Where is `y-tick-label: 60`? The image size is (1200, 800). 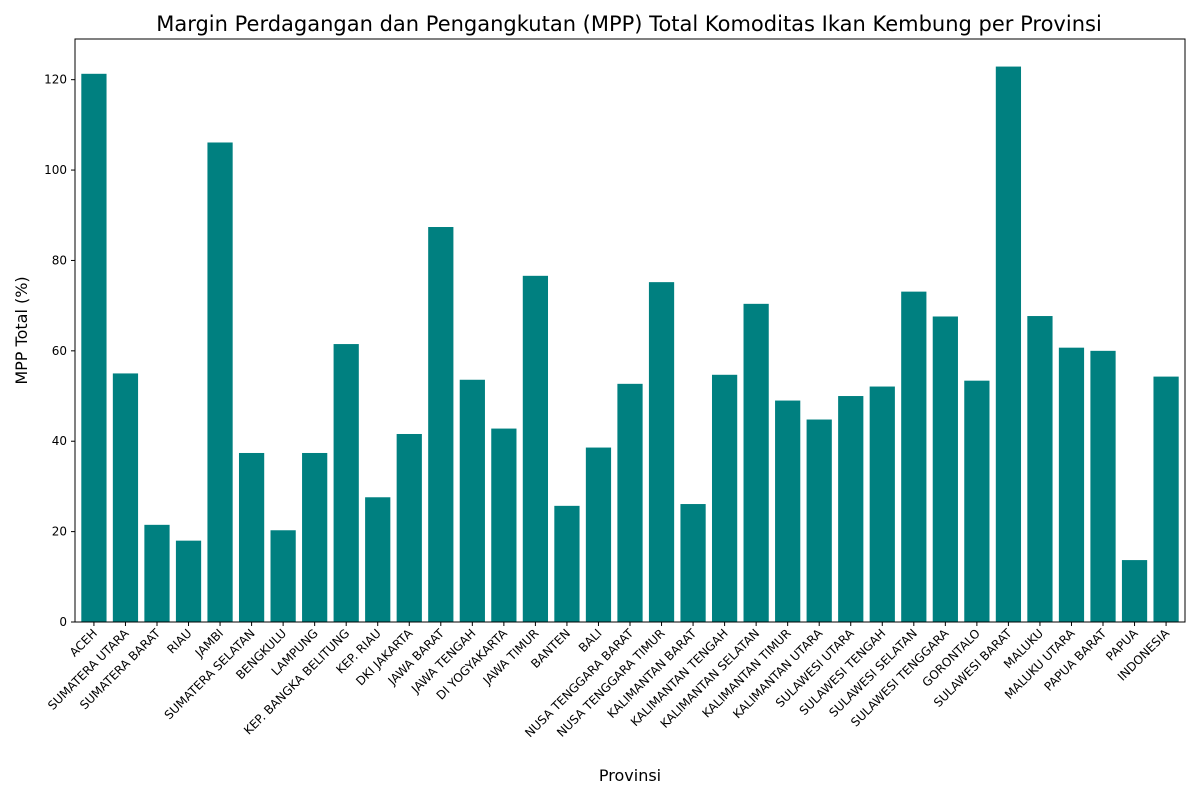
y-tick-label: 60 is located at coordinates (59, 351).